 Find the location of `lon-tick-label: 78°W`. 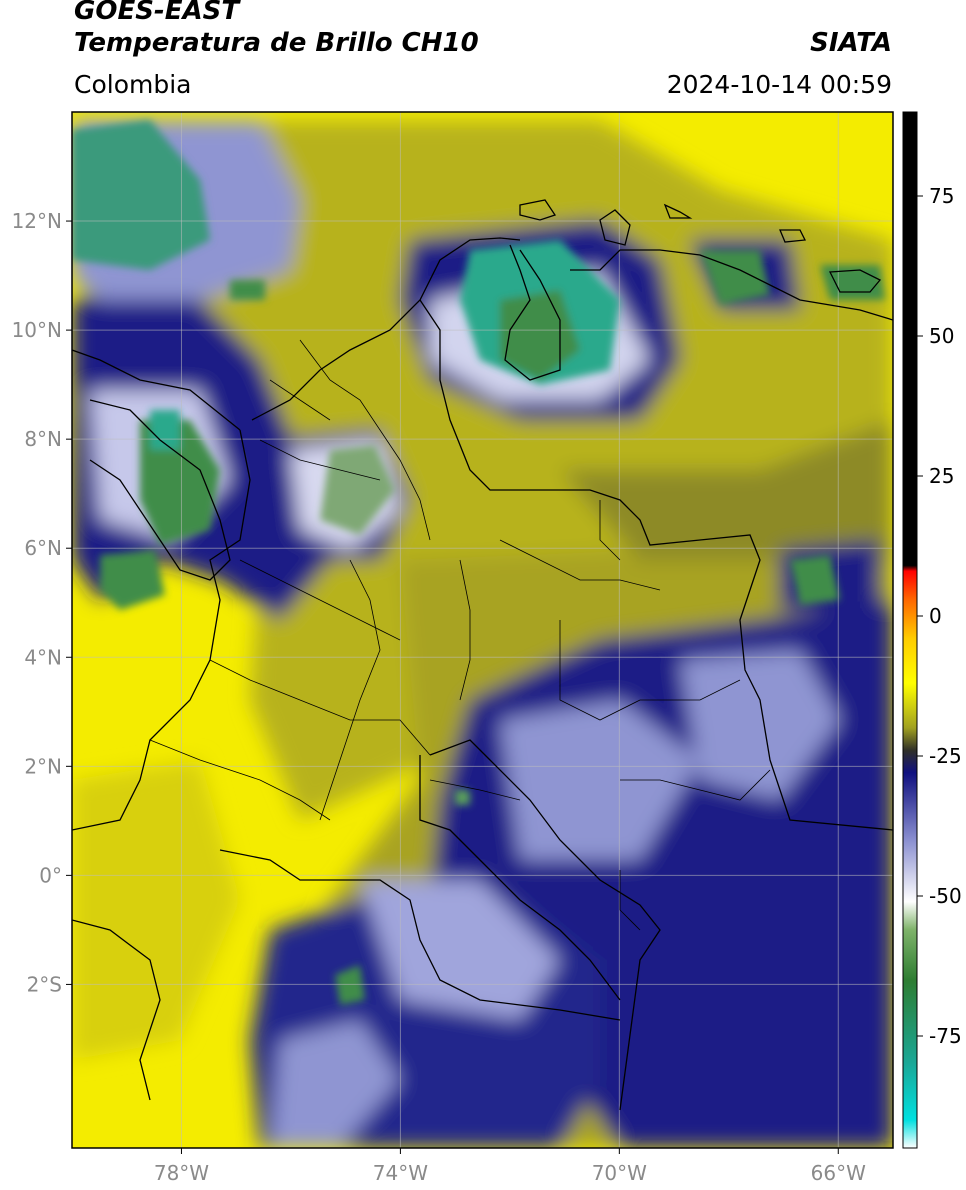

lon-tick-label: 78°W is located at coordinates (181, 1173).